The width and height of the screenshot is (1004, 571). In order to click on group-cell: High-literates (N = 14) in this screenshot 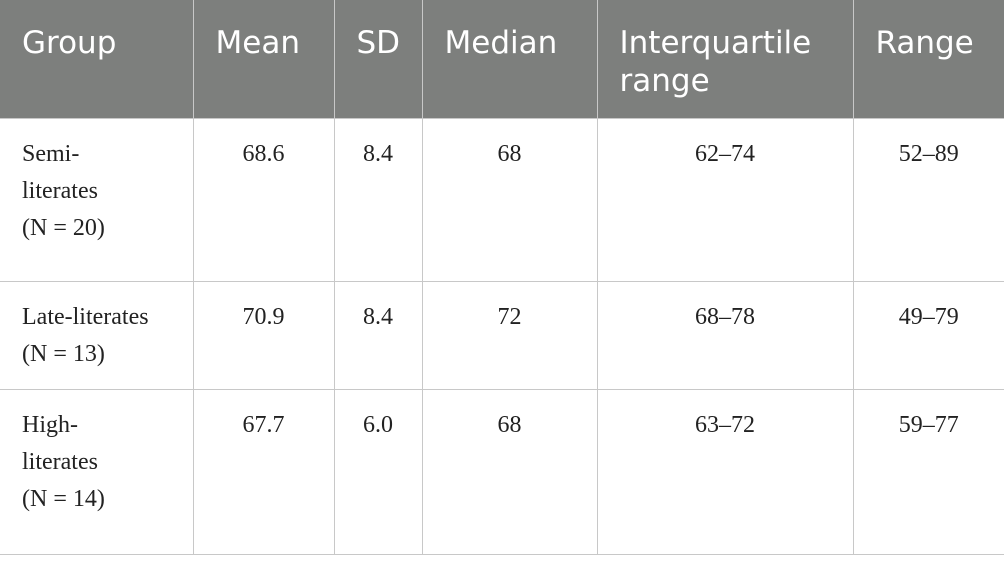, I will do `click(97, 472)`.